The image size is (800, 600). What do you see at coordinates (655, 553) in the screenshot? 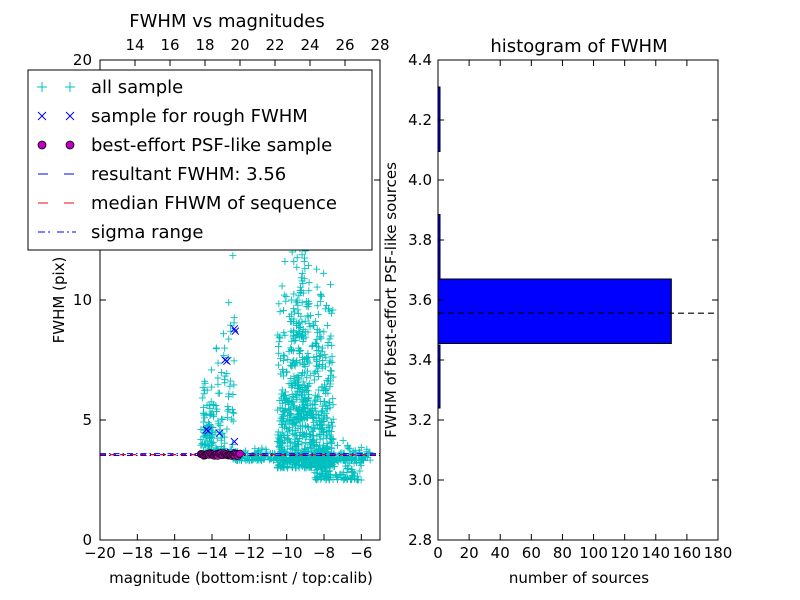
I see `x-tick-label: 140` at bounding box center [655, 553].